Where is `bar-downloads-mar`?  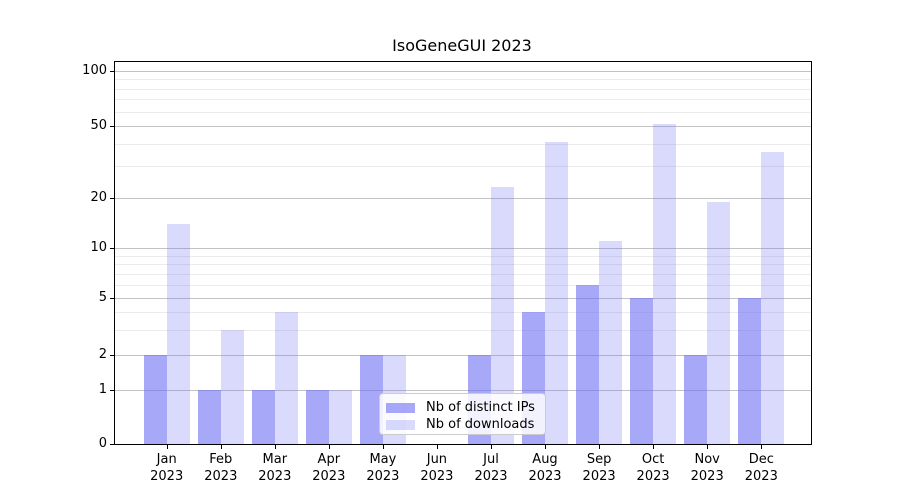
bar-downloads-mar is located at coordinates (286, 377).